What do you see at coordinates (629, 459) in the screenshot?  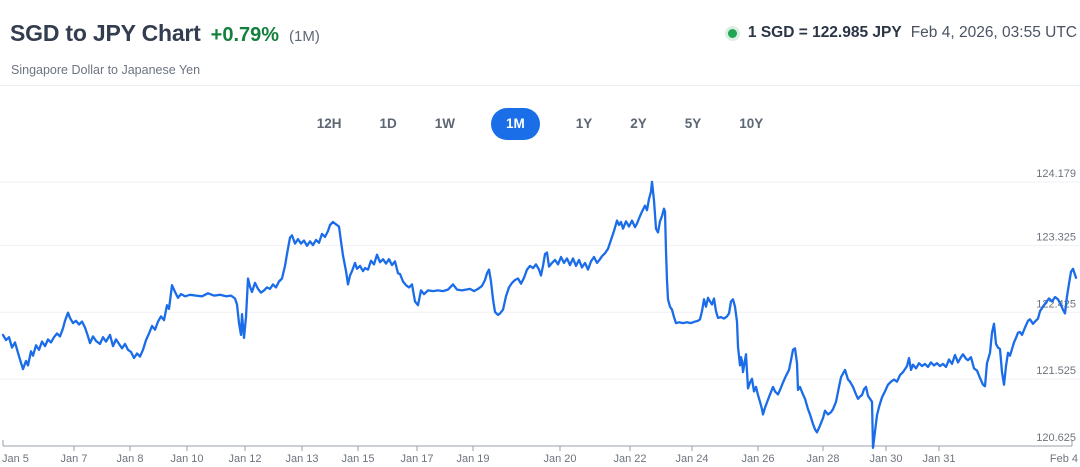 I see `x-tick-label: Jan 22` at bounding box center [629, 459].